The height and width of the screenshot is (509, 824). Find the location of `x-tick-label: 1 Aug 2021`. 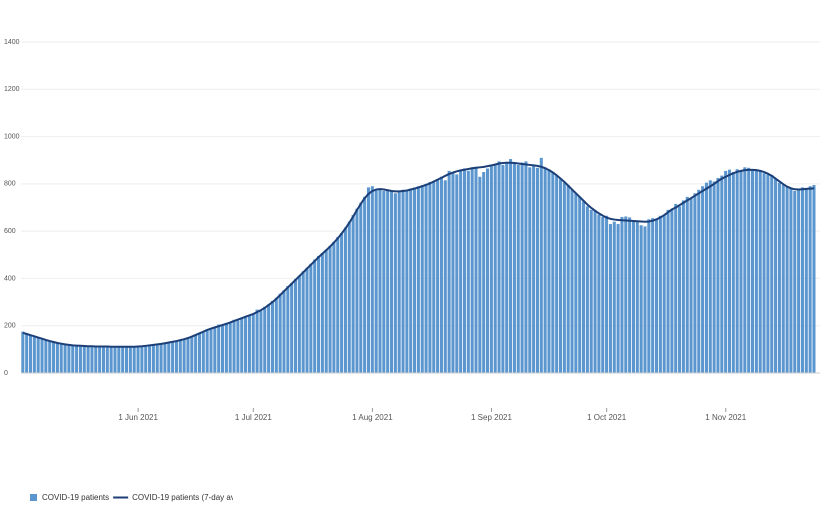

x-tick-label: 1 Aug 2021 is located at coordinates (372, 417).